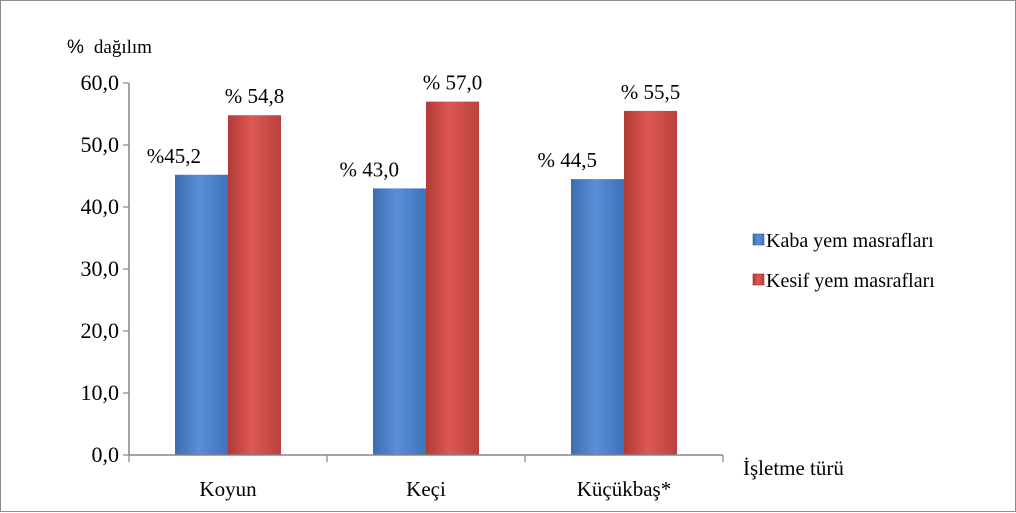 The height and width of the screenshot is (513, 1016). I want to click on x-axis-categories: Koyun Keçi Küçükbaş*, so click(435, 489).